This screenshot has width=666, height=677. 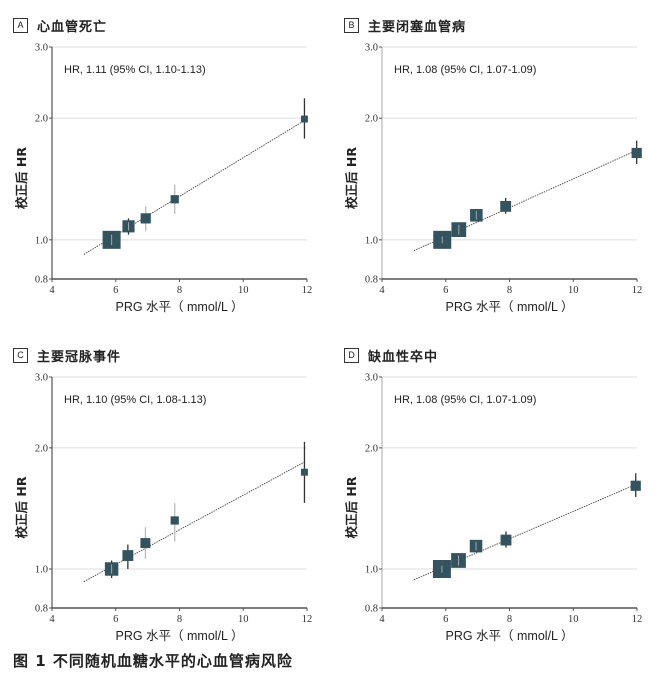 What do you see at coordinates (403, 357) in the screenshot?
I see `panel-title: 缺血性卒中` at bounding box center [403, 357].